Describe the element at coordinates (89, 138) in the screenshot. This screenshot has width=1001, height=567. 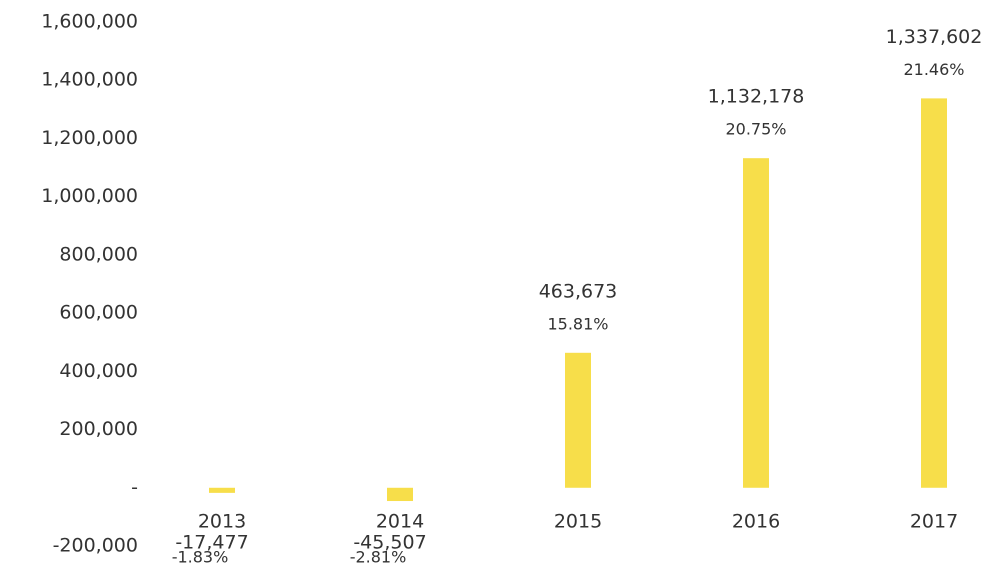
I see `y-tick-label: 1,200,000` at that location.